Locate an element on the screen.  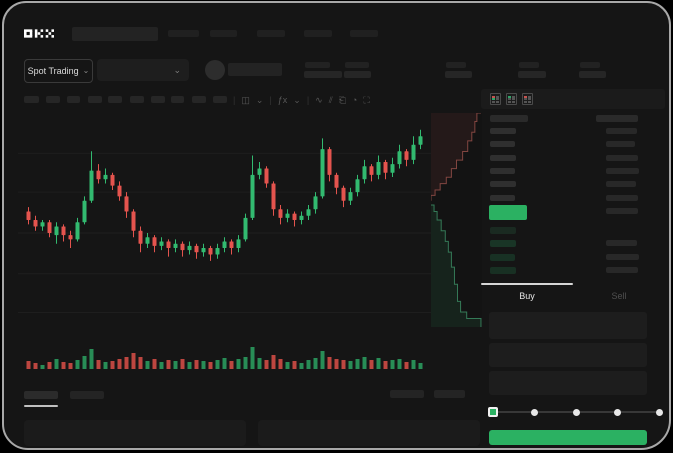
orderbook-header-amount is located at coordinates (617, 118).